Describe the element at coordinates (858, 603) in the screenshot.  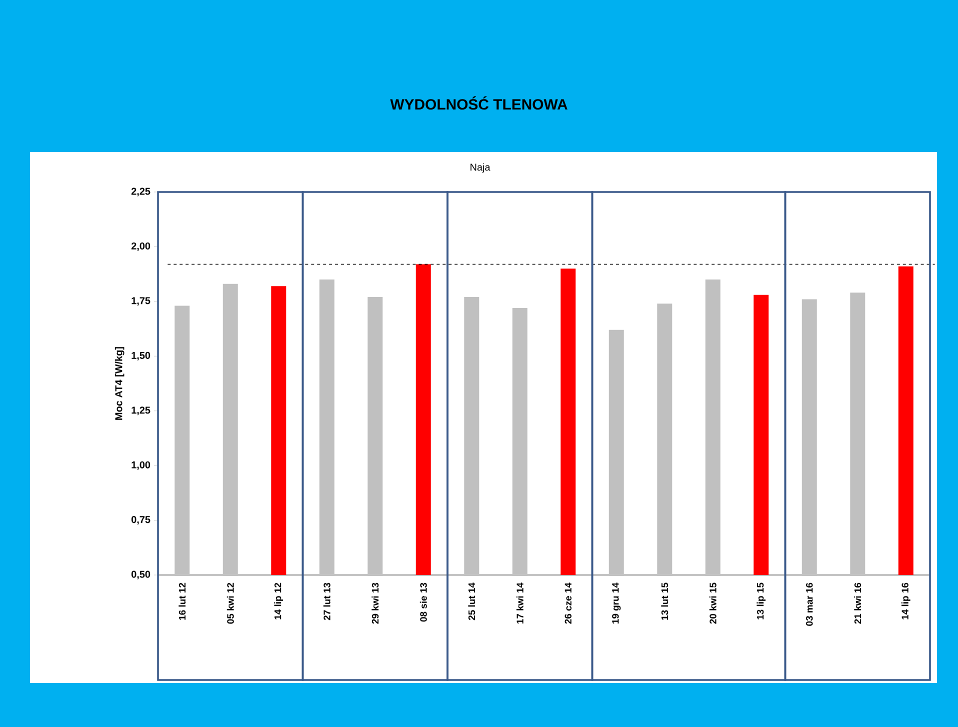
I see `x-tick-label: 21 kwi 16` at that location.